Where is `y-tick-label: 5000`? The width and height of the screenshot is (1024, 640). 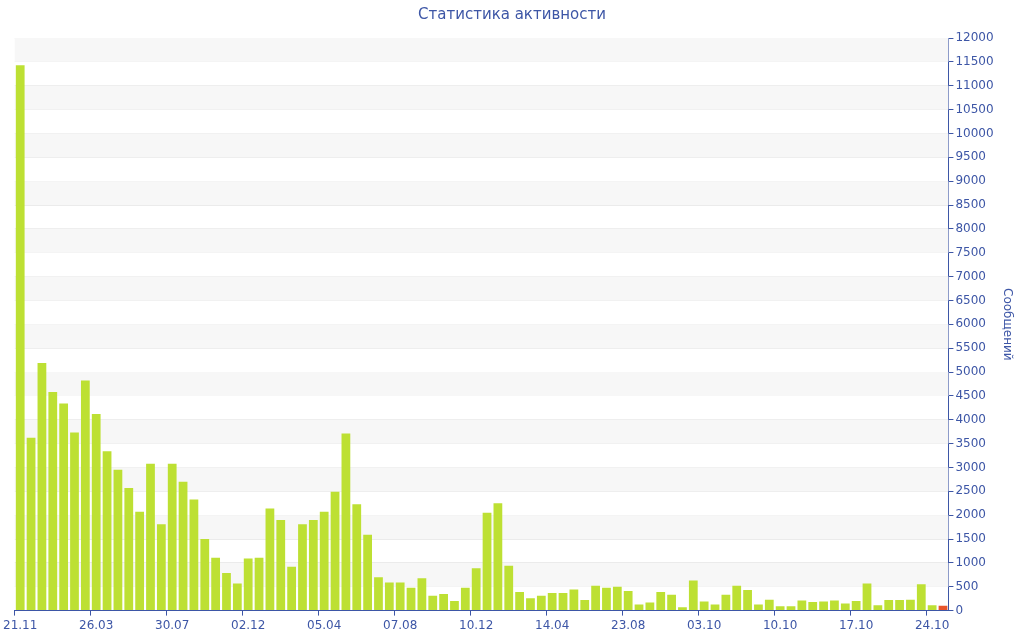
y-tick-label: 5000 is located at coordinates (970, 371).